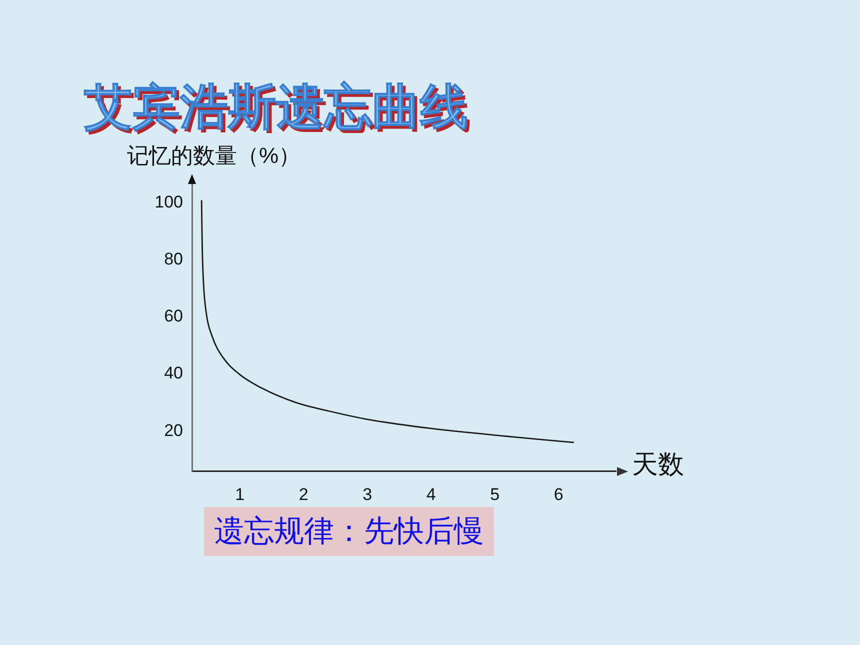 Image resolution: width=860 pixels, height=645 pixels. Describe the element at coordinates (168, 202) in the screenshot. I see `y-tick-label: 100` at that location.